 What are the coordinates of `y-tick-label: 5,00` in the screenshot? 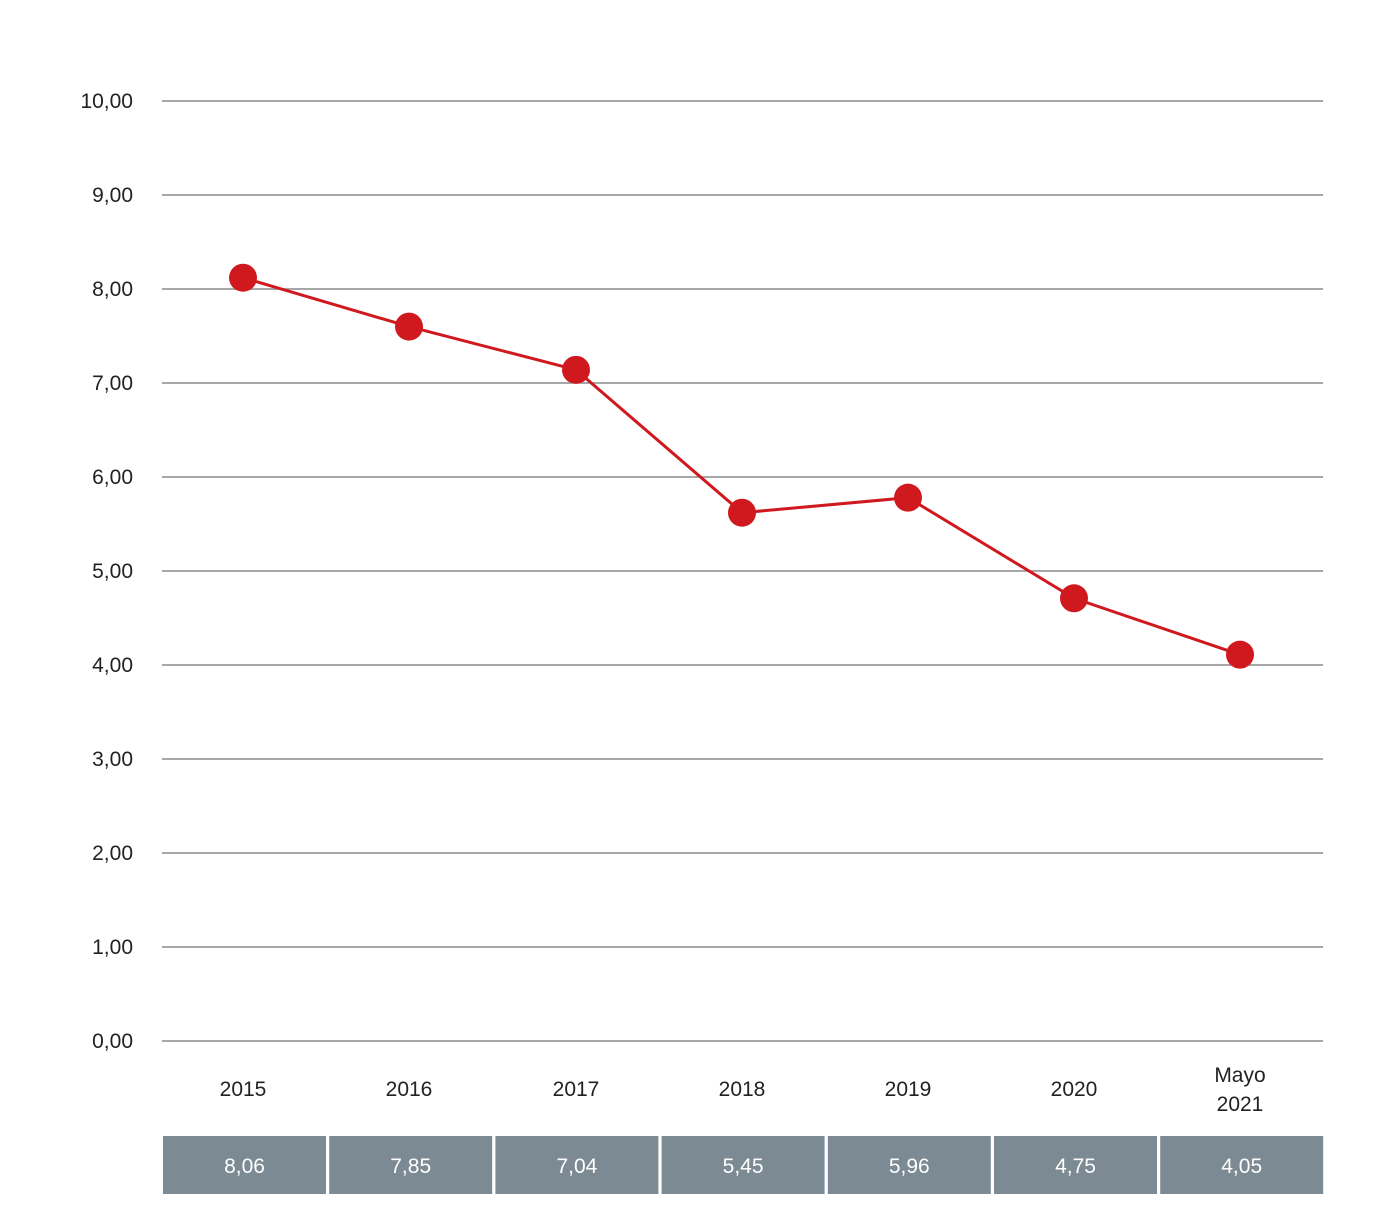 It's located at (112, 571).